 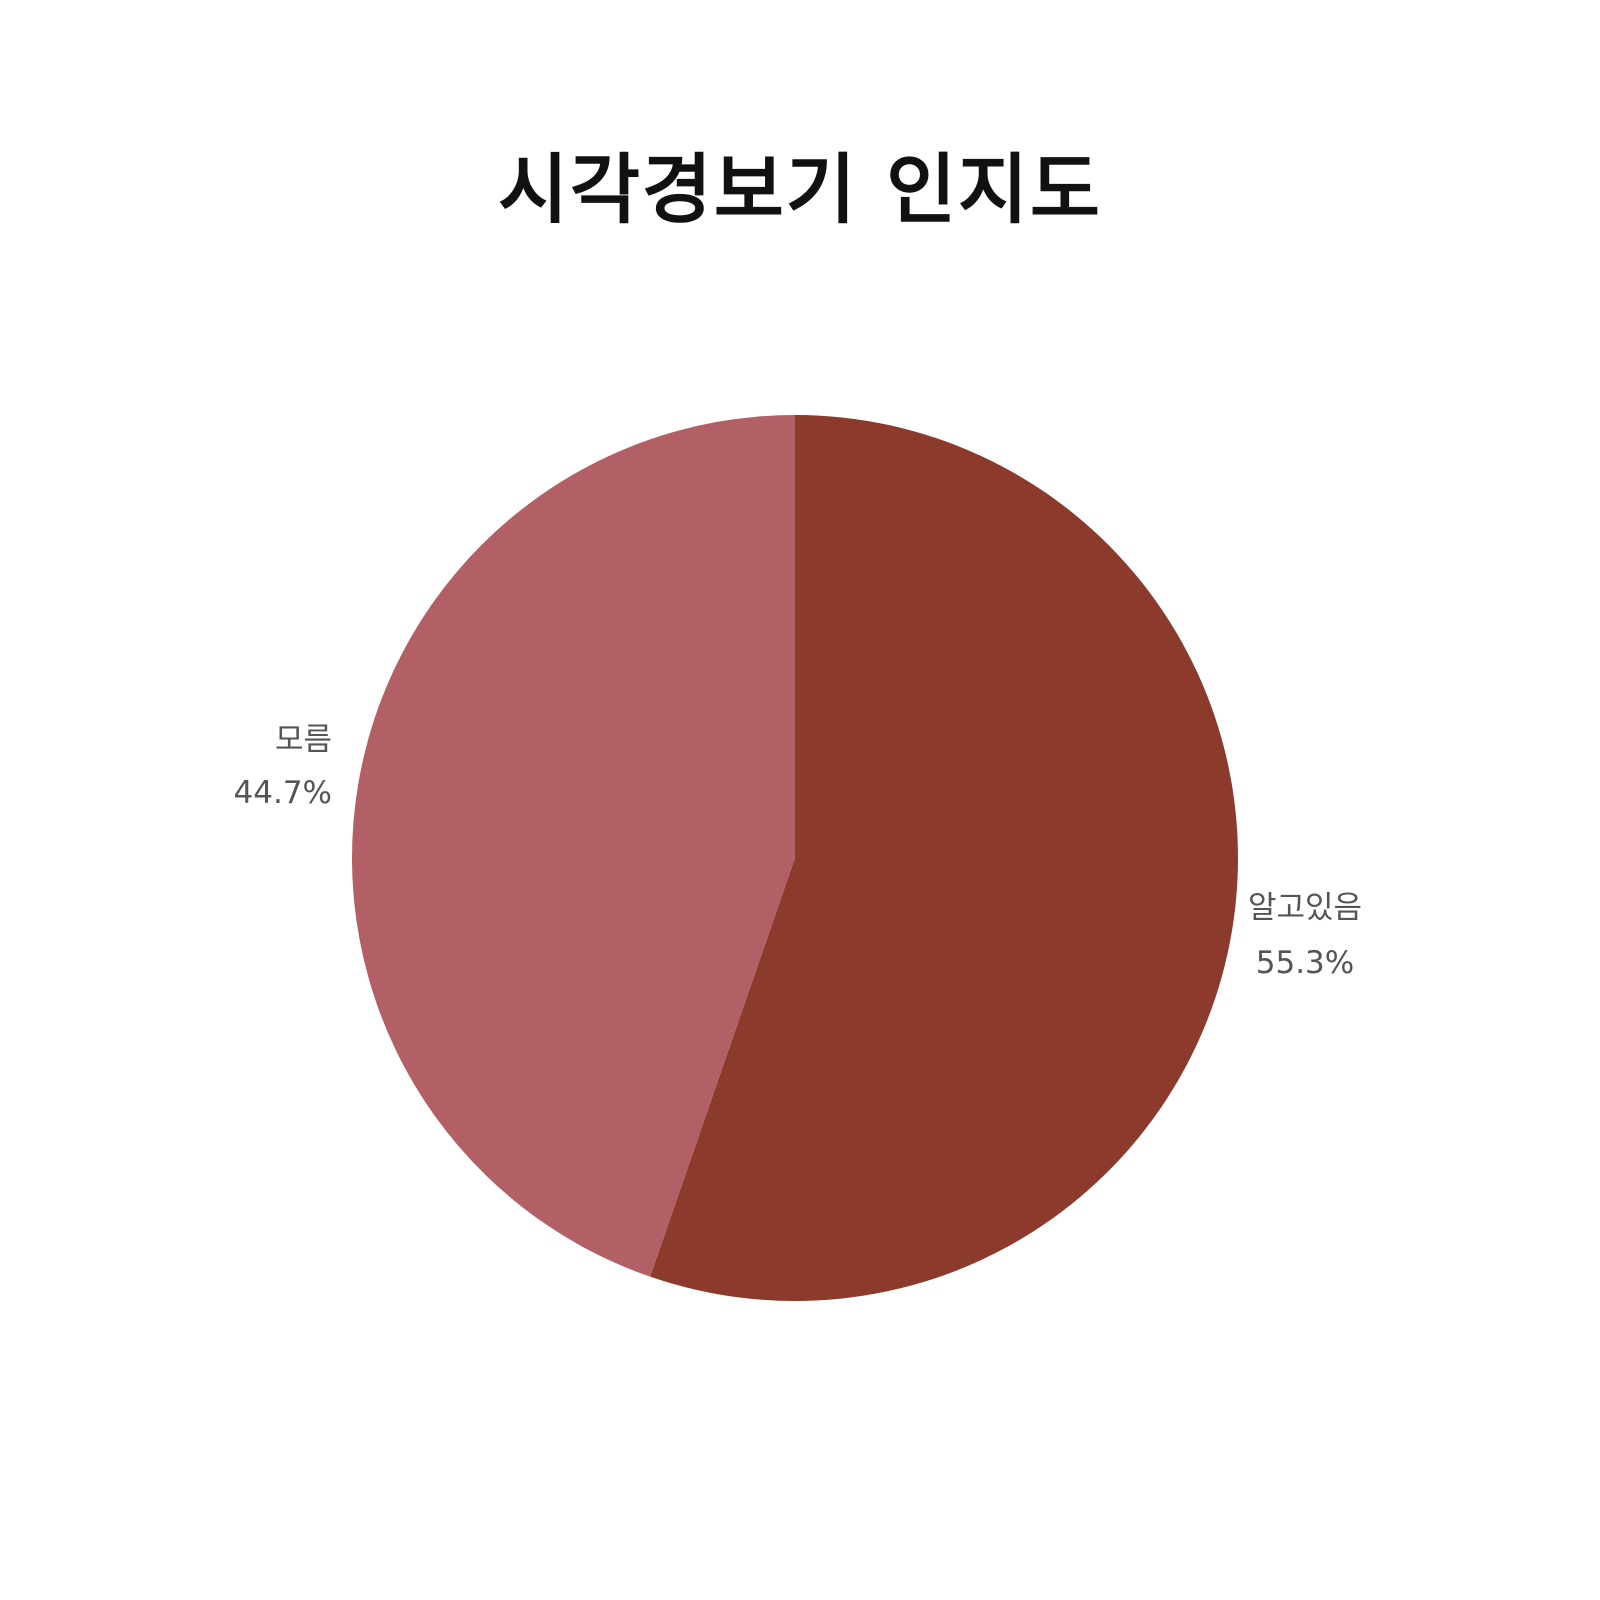 What do you see at coordinates (283, 766) in the screenshot?
I see `slice-label-group: 모름 44.7%` at bounding box center [283, 766].